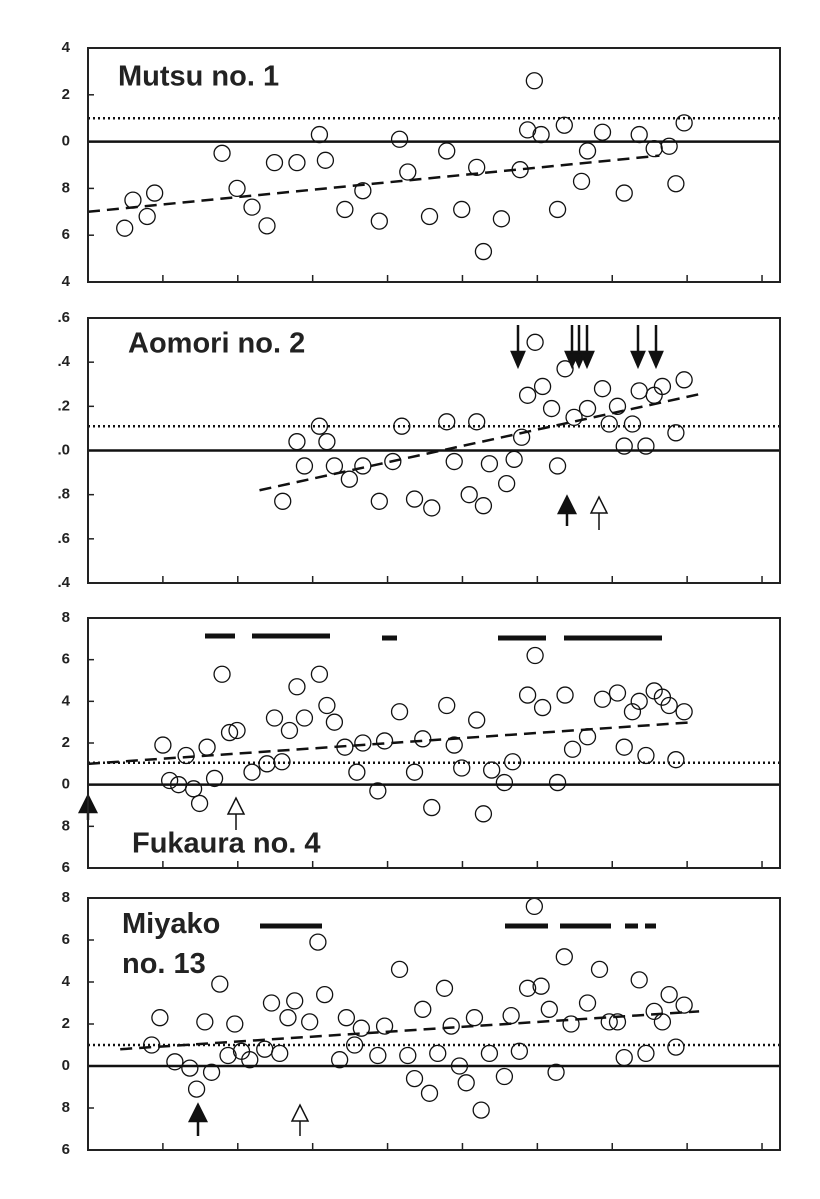 This screenshot has height=1199, width=820. What do you see at coordinates (66, 659) in the screenshot?
I see `y-tick-label: 6` at bounding box center [66, 659].